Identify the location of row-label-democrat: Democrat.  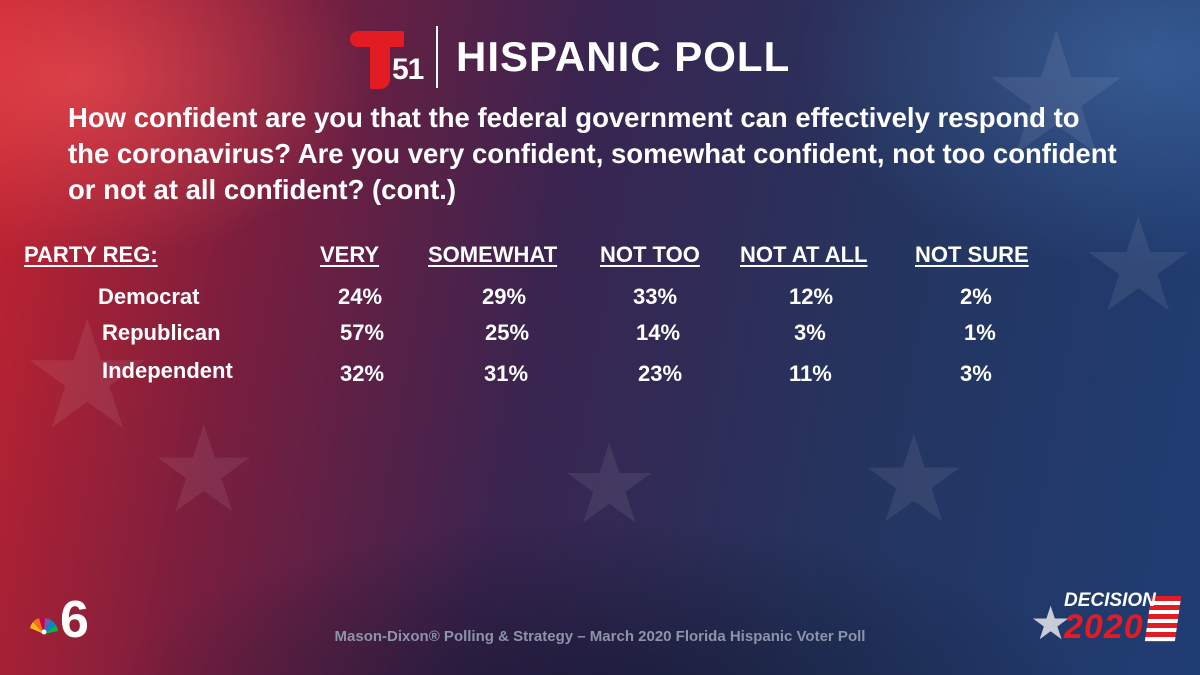
(149, 296).